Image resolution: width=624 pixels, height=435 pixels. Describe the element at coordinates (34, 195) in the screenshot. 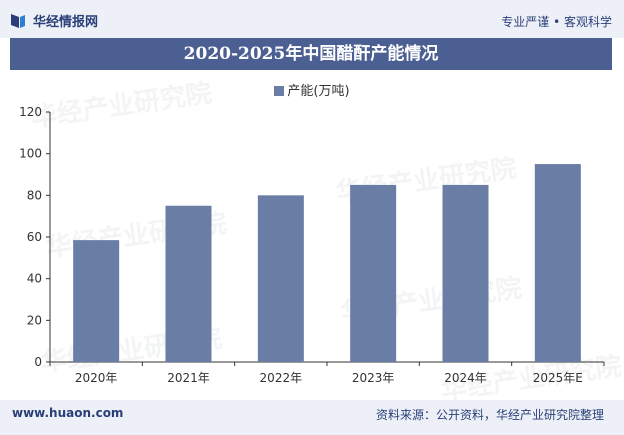

I see `y-tick-label: 80` at that location.